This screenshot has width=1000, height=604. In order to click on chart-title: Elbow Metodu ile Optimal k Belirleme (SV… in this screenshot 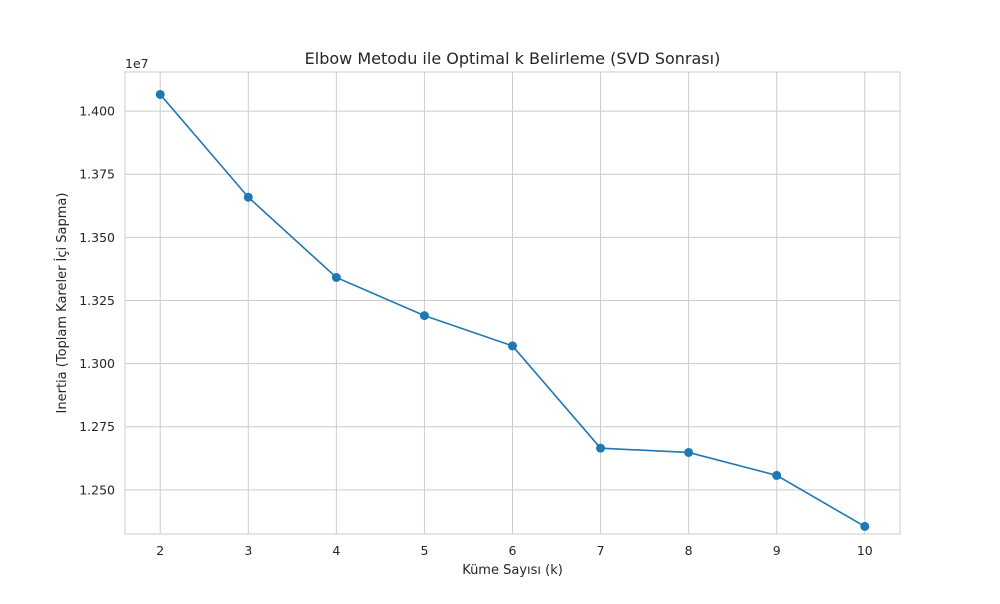, I will do `click(513, 58)`.